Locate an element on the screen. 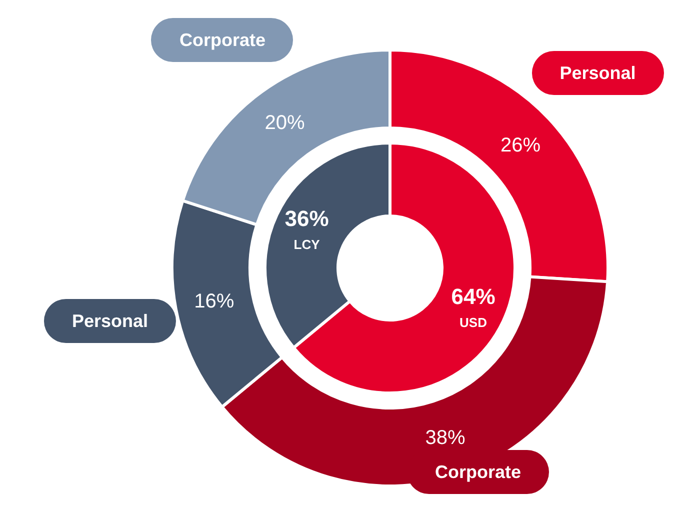  data-label: 36% is located at coordinates (306, 218).